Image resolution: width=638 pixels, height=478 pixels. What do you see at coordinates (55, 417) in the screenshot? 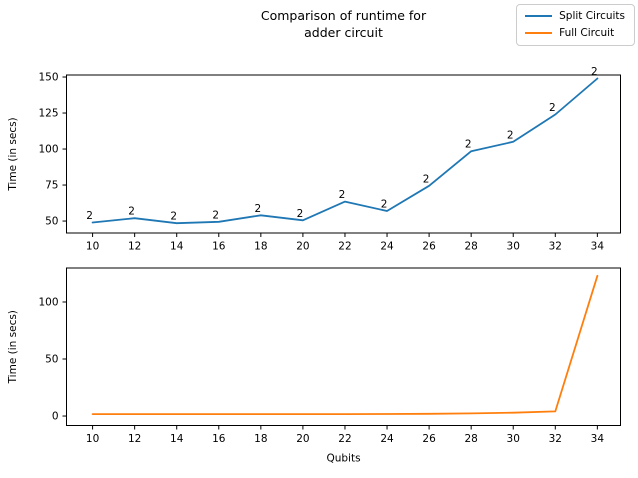
I see `y-tick-label: 0` at bounding box center [55, 417].